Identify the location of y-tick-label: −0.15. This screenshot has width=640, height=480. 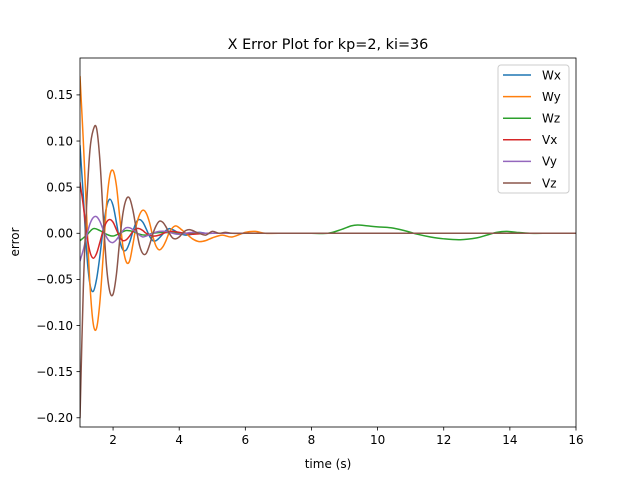
(54, 372).